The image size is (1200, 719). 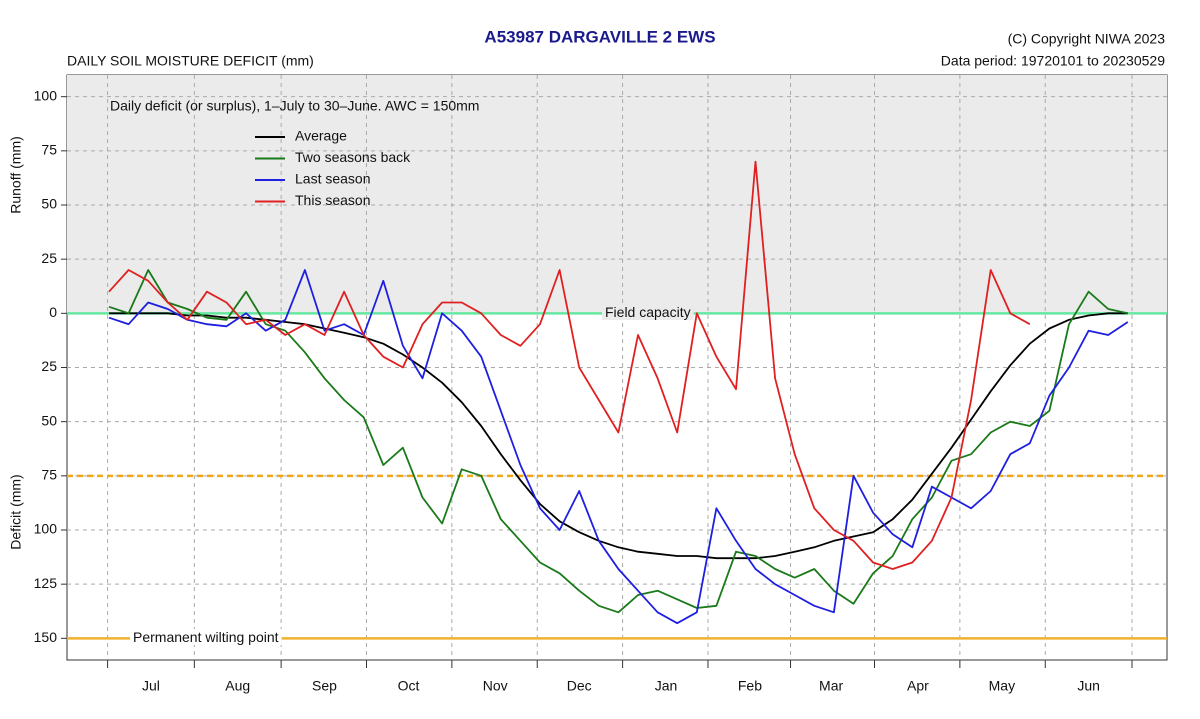 I want to click on y-label-bottom: Deficit (mm), so click(x=16, y=511).